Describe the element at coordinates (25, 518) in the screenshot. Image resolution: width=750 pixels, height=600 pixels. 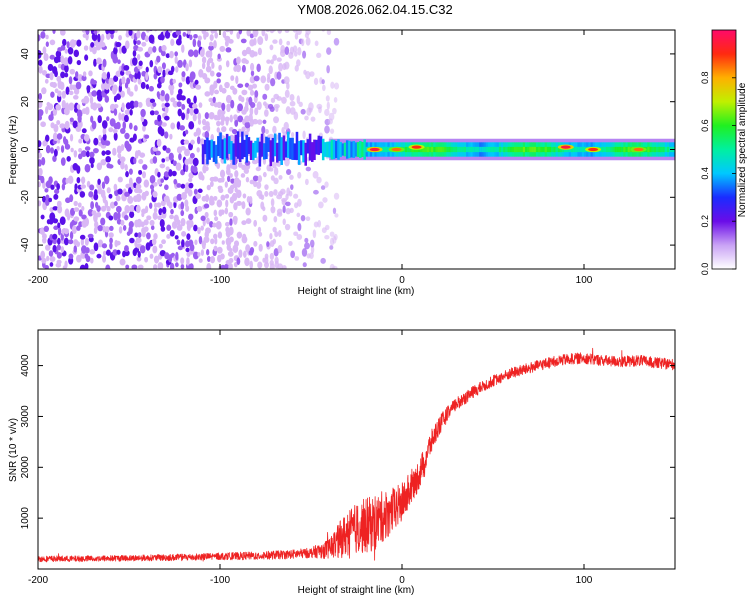
I see `snr-y-tick-label: 1000` at that location.